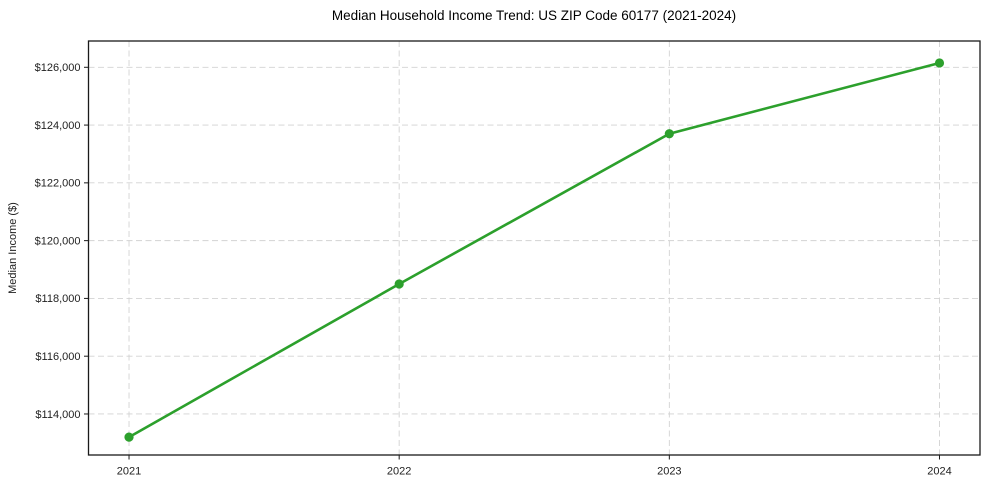 The image size is (989, 490). Describe the element at coordinates (669, 472) in the screenshot. I see `x-tick-label: 2023` at that location.